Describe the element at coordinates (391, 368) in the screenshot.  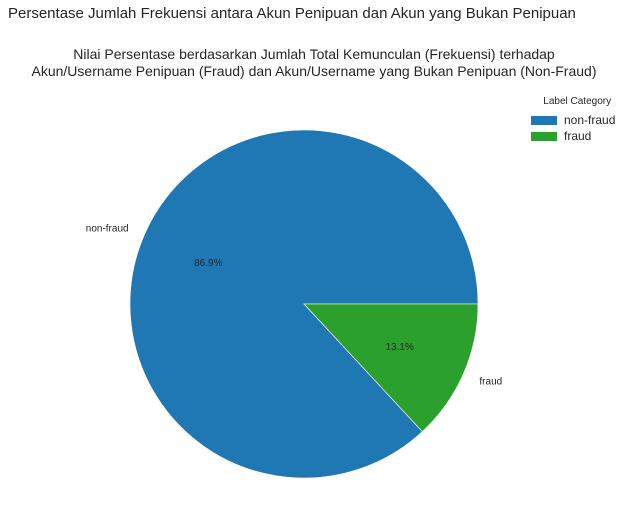
I see `pie-slice-fraud` at that location.